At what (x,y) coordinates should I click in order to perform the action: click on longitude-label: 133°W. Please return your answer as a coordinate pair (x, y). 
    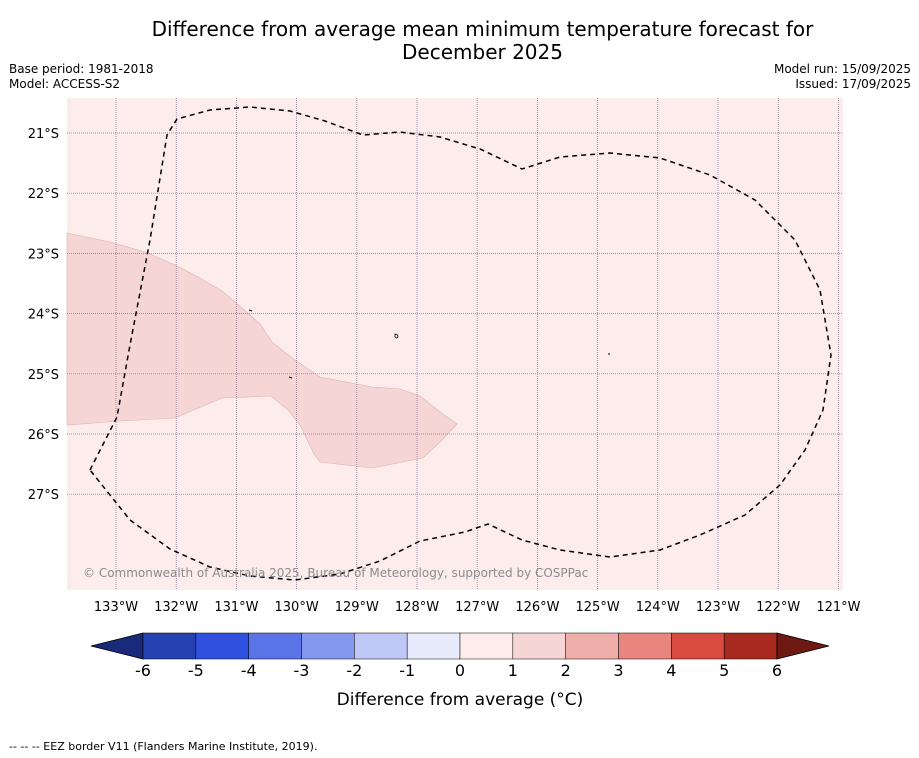
    Looking at the image, I should click on (116, 607).